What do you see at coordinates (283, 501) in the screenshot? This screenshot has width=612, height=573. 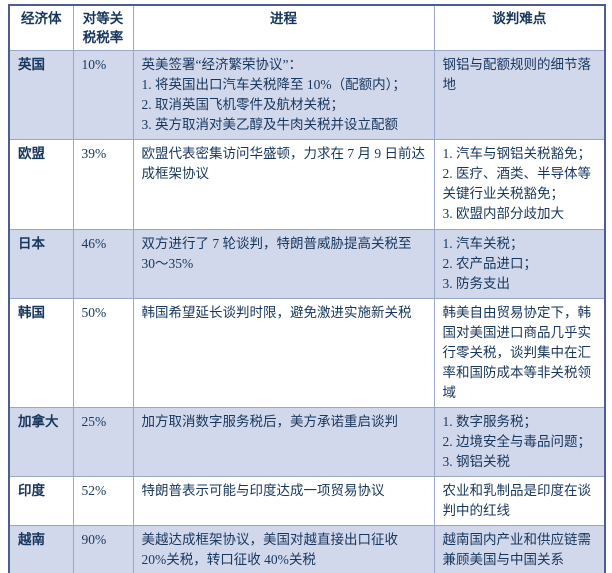 I see `process-cell: 特朗普表示可能与印度达成一项贸易协议` at bounding box center [283, 501].